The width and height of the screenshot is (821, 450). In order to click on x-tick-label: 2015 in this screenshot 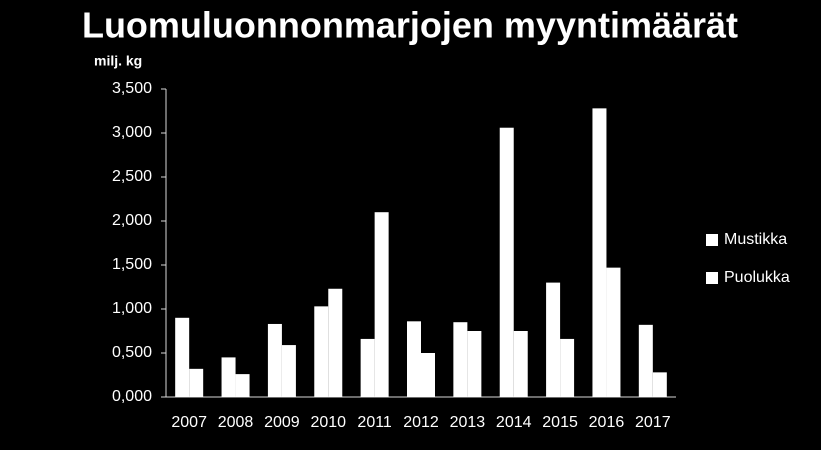, I will do `click(560, 422)`.